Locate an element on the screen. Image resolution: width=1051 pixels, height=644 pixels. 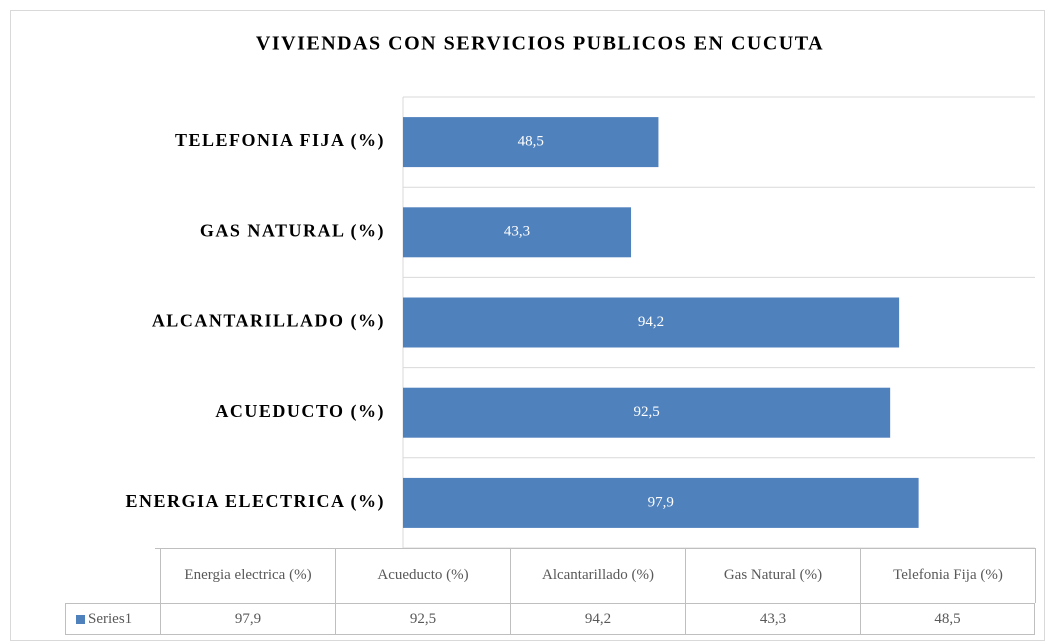
legend-swatch is located at coordinates (80, 619).